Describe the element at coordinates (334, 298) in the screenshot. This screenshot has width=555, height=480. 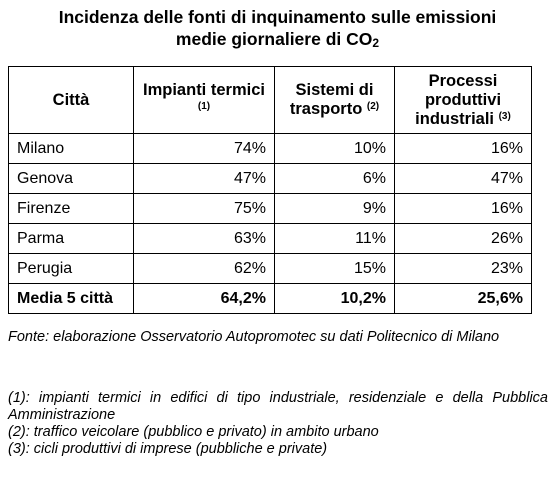
I see `average-value: 10,2%` at that location.